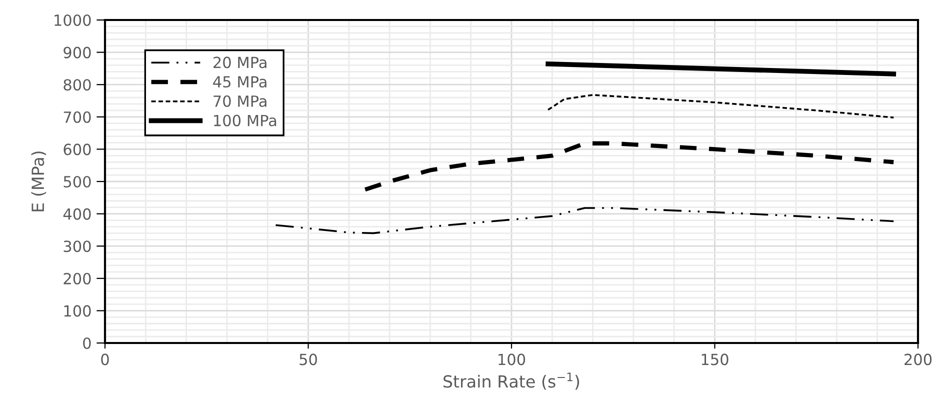 This screenshot has width=941, height=420. Describe the element at coordinates (77, 85) in the screenshot. I see `y-tick-label: 800` at that location.